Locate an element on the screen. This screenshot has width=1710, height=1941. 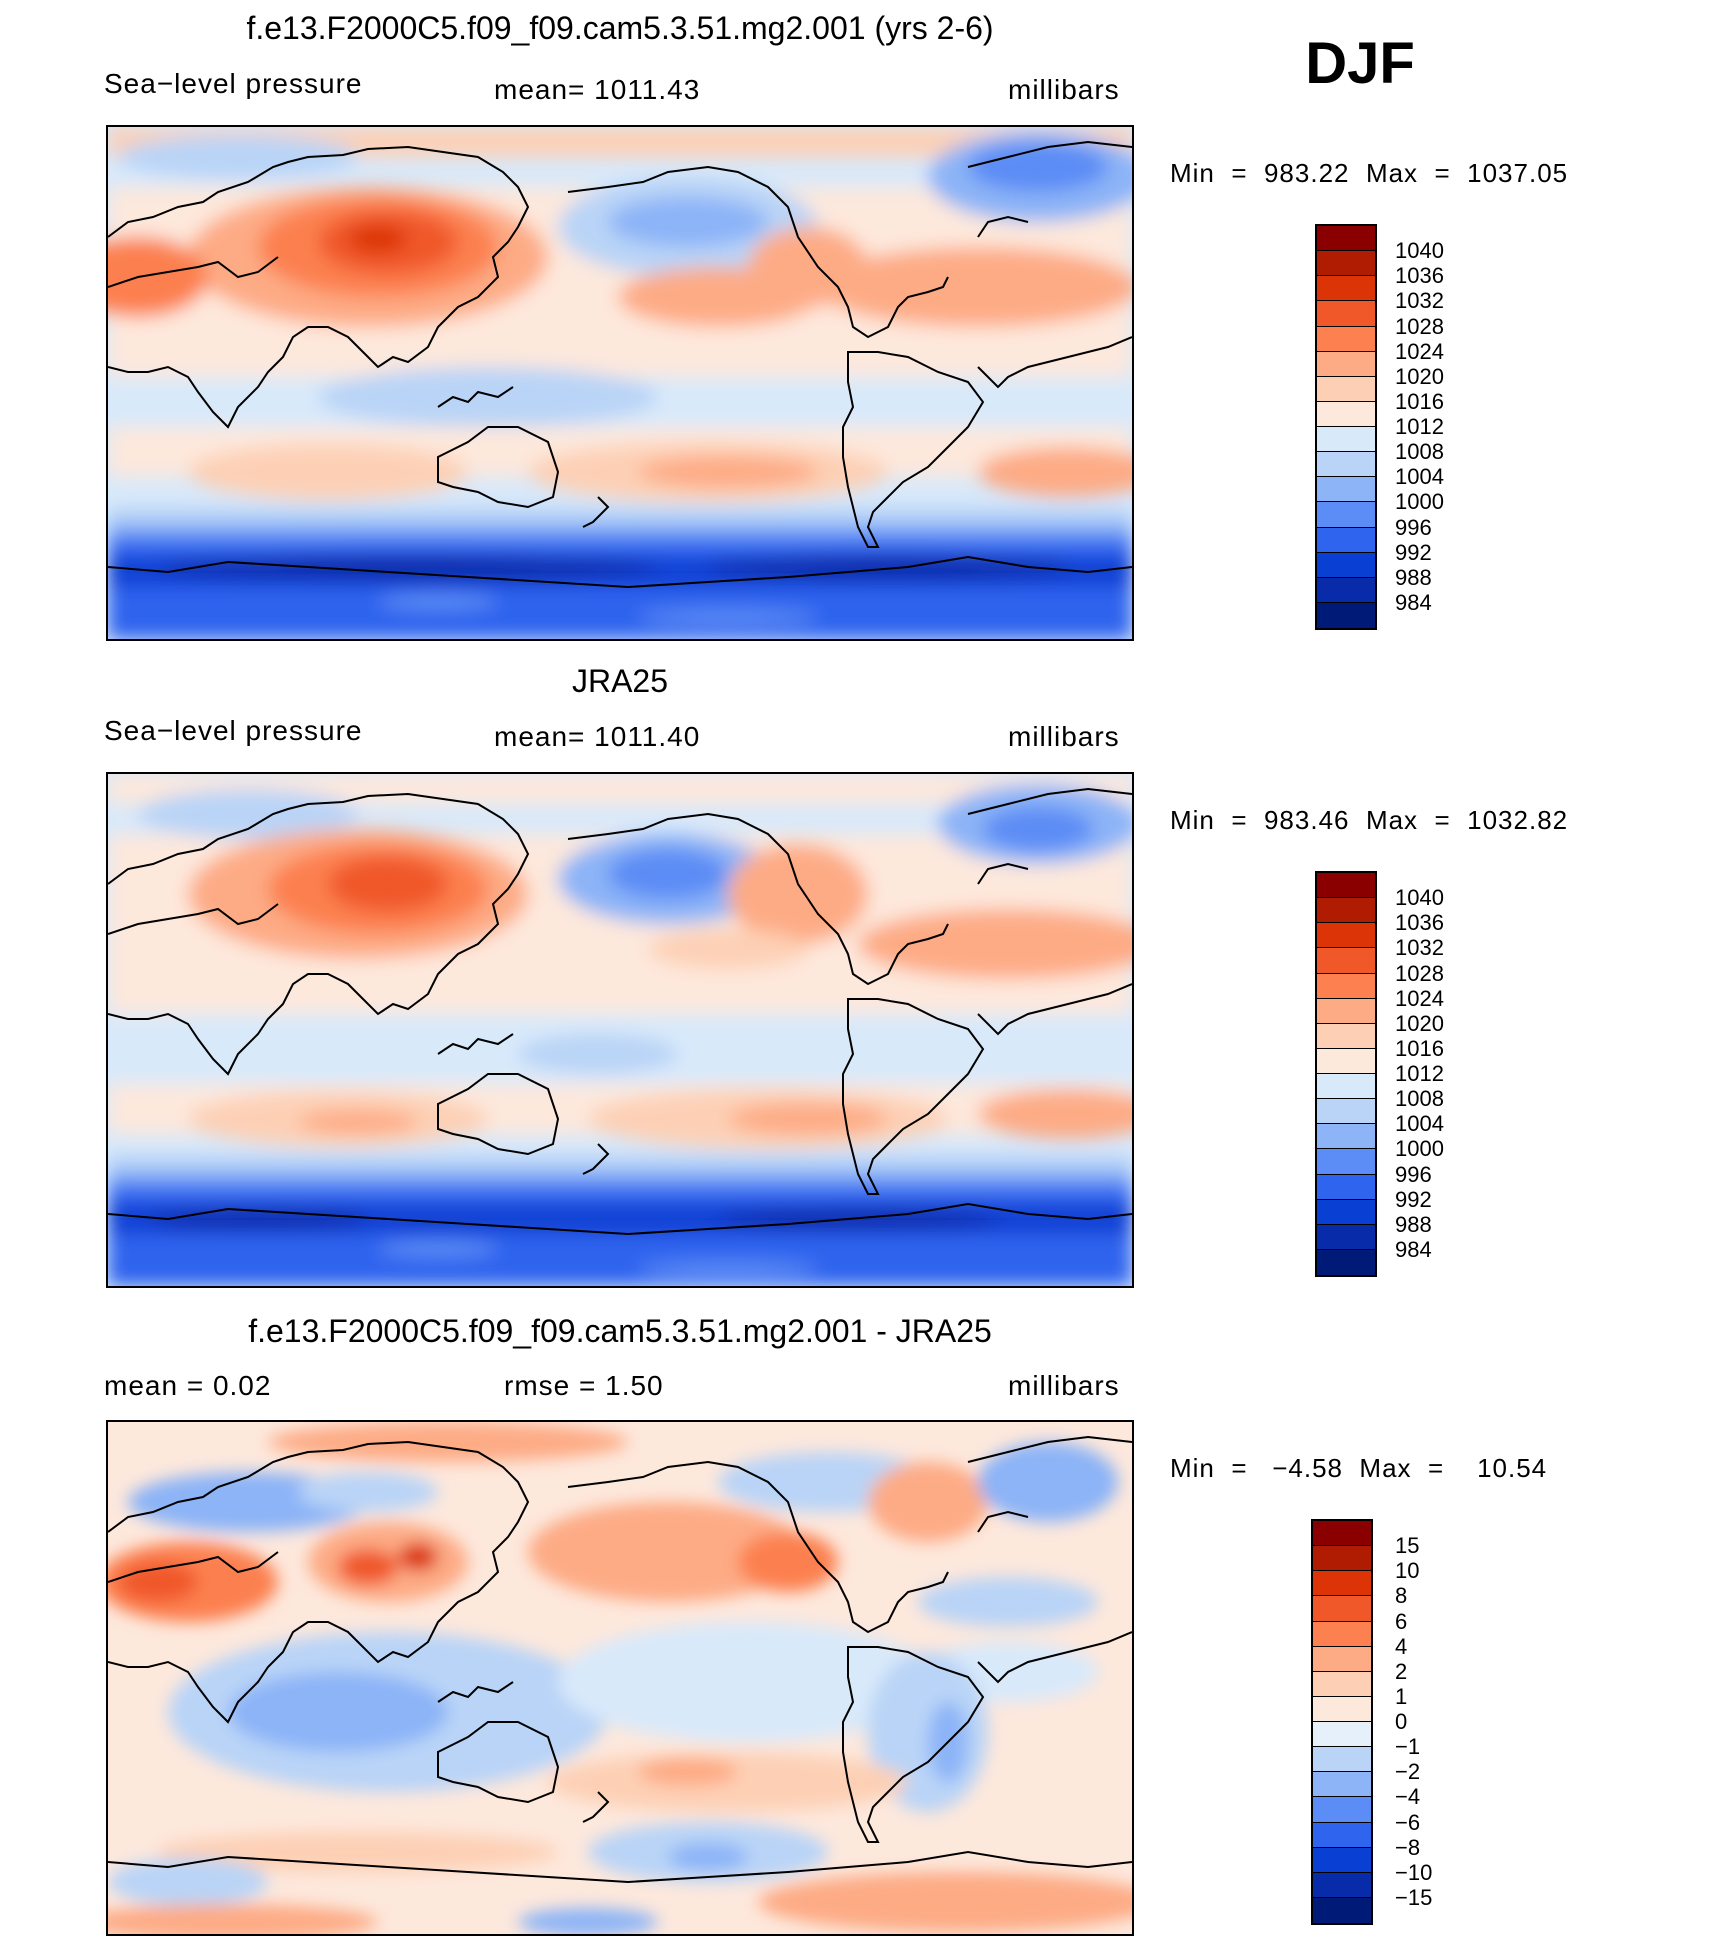
colorbar-tick-label: 996 is located at coordinates (1413, 527).